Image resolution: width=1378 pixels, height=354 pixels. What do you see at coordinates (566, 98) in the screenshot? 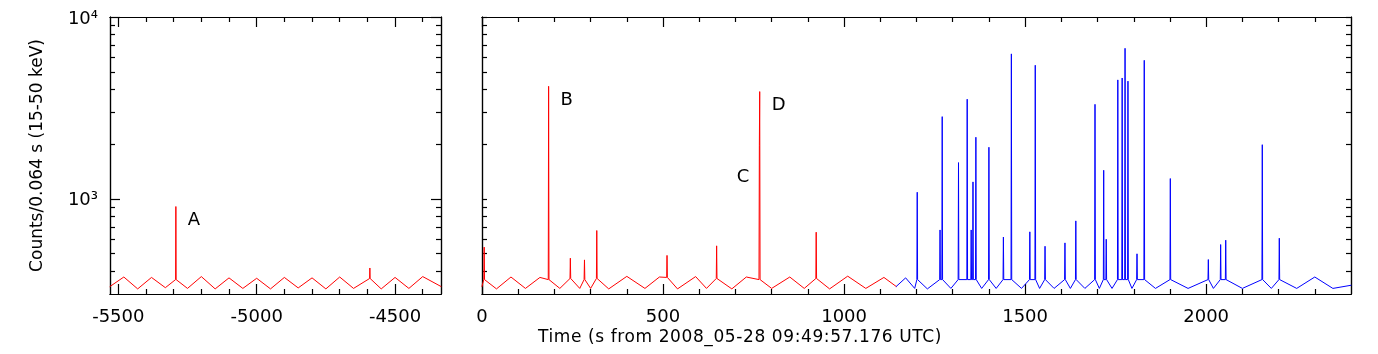
I see `annotation: B` at bounding box center [566, 98].